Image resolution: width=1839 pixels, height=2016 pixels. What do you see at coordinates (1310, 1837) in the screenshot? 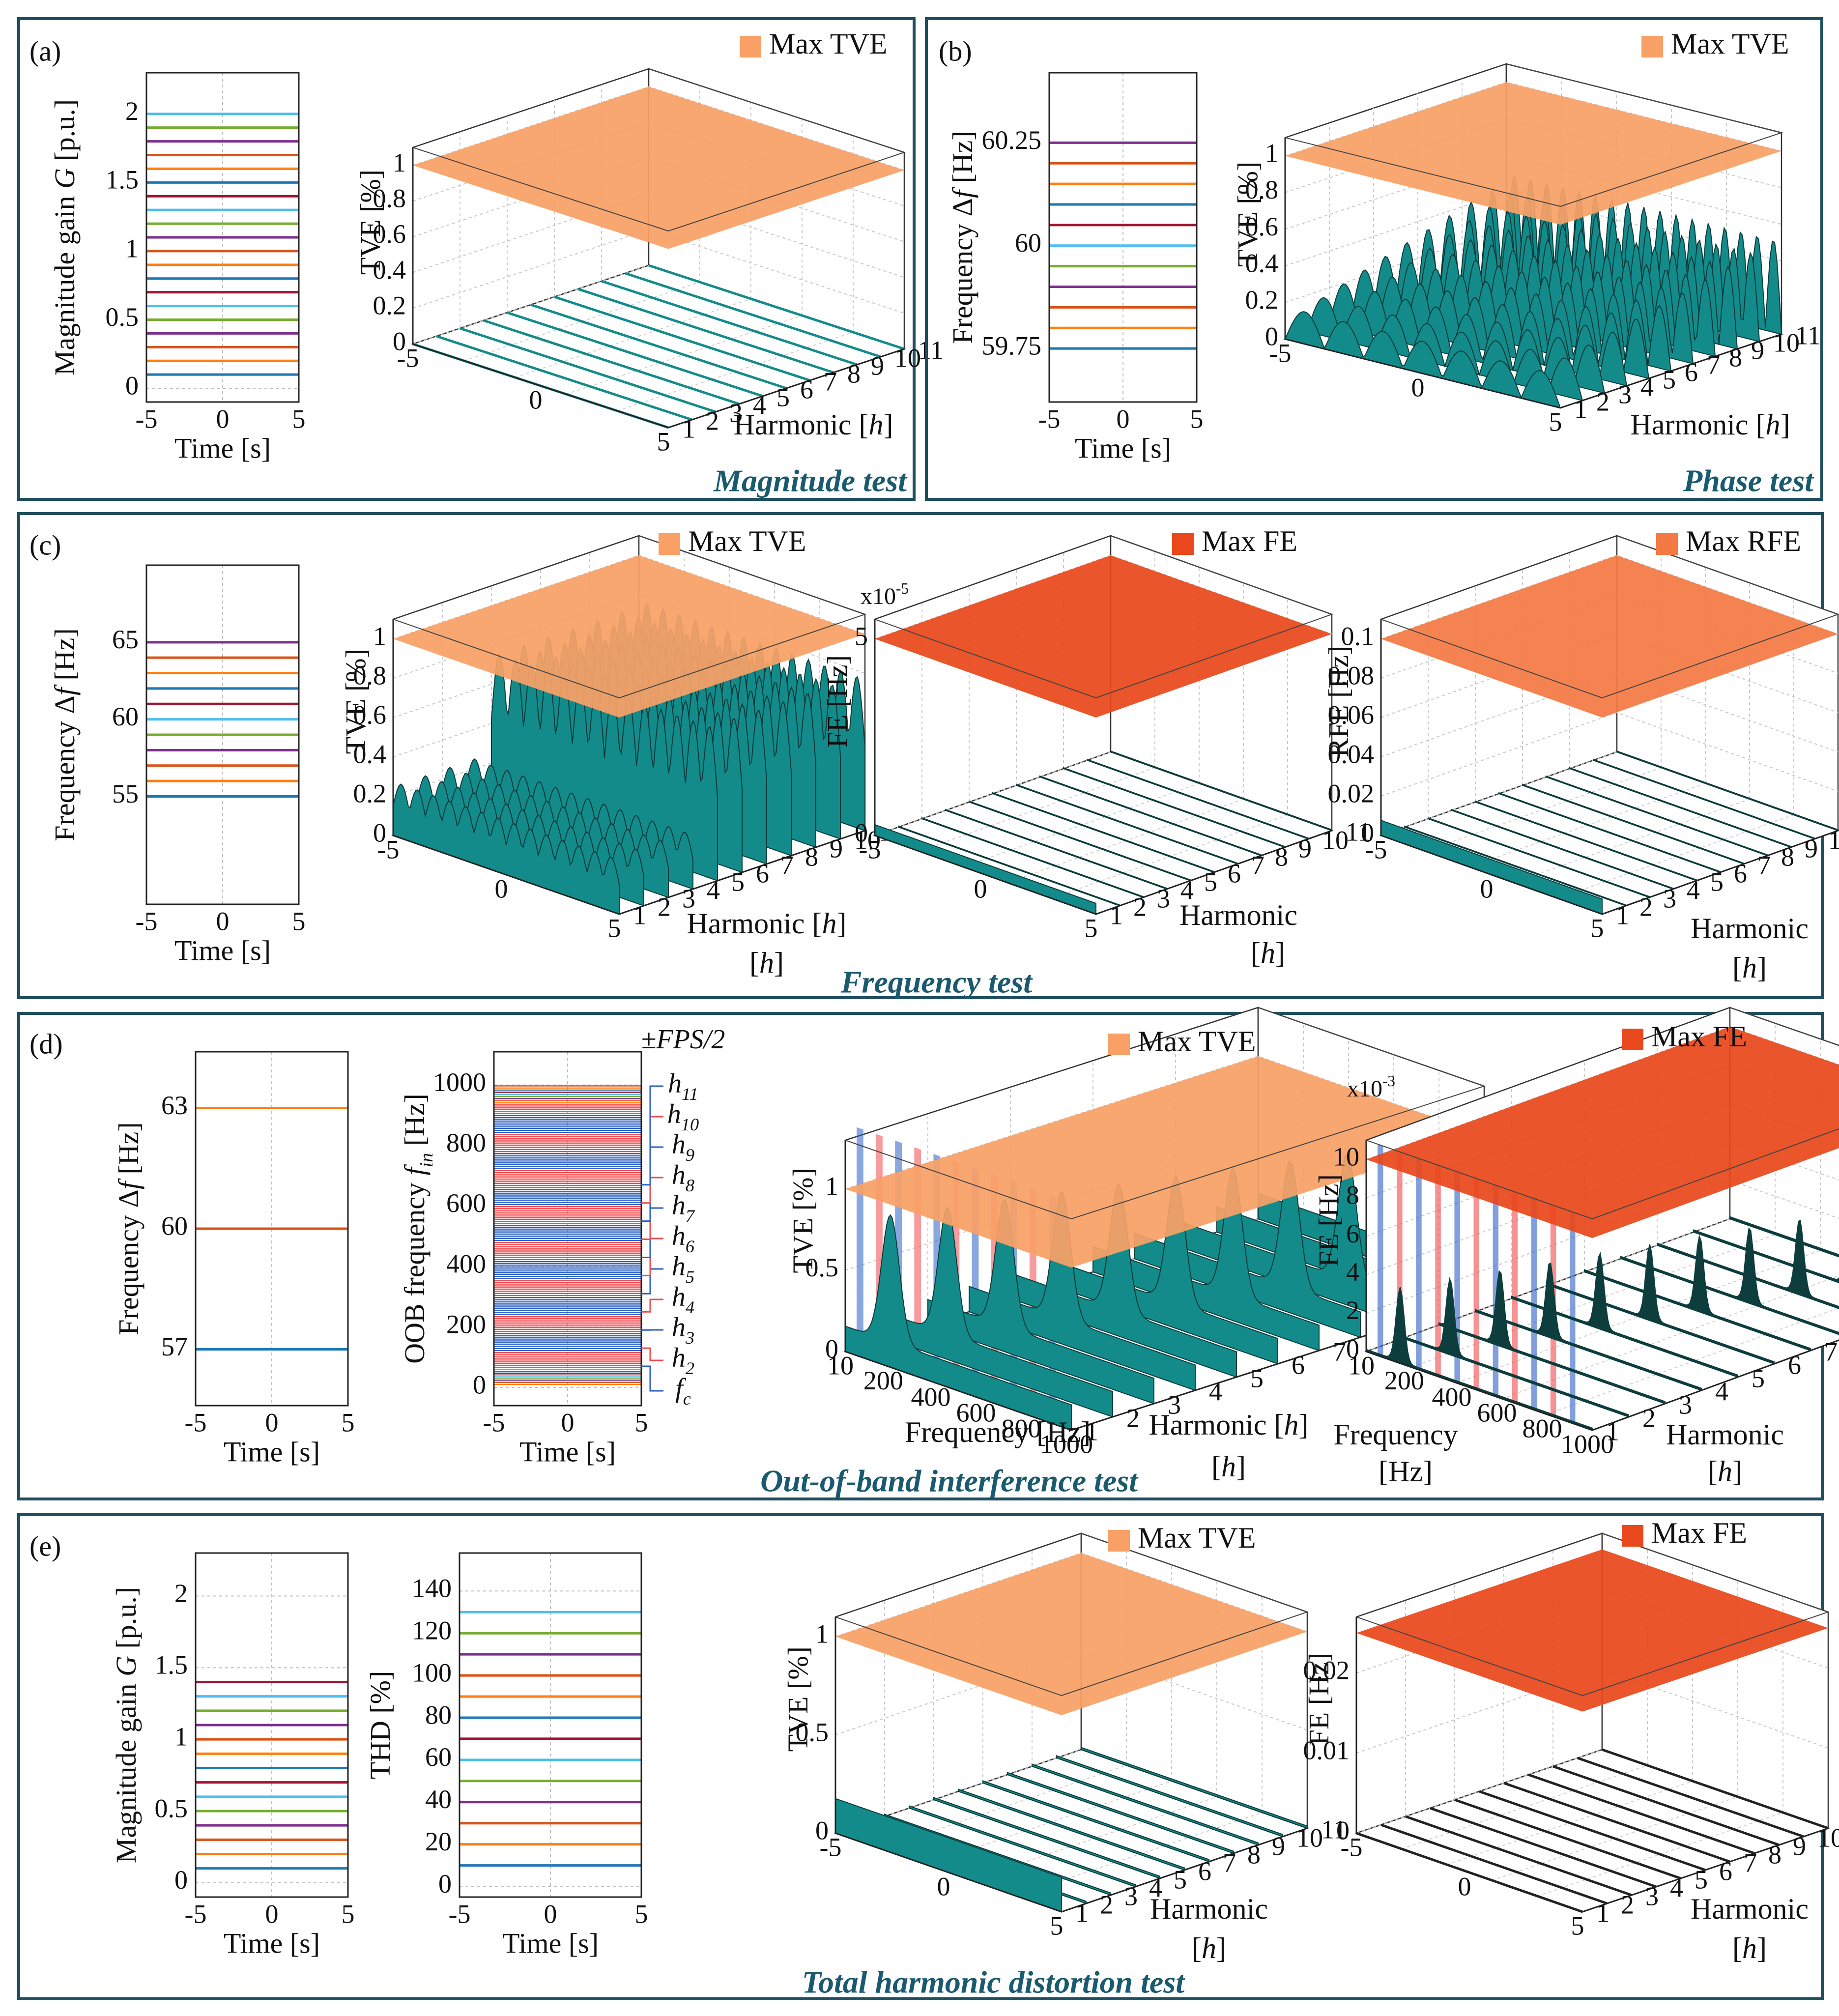
I see `harmonic-tick-label: 10` at bounding box center [1310, 1837].